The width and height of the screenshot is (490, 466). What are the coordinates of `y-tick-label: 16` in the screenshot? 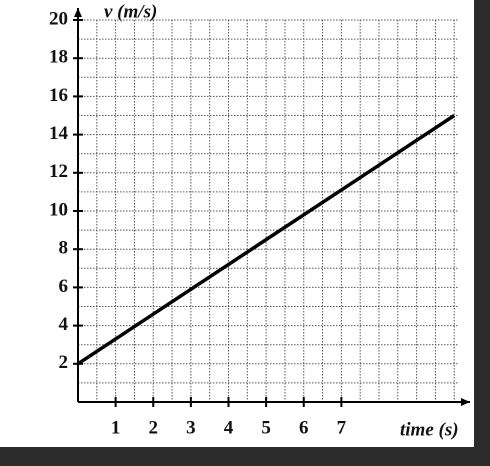 It's located at (58, 95).